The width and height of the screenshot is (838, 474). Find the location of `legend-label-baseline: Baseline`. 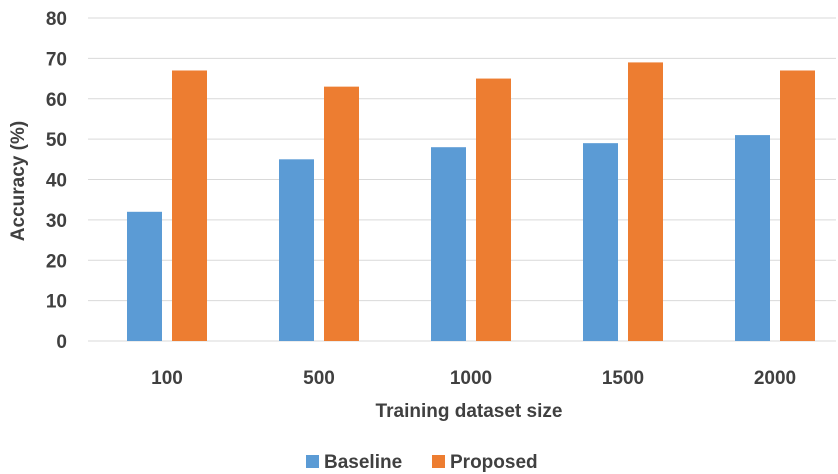

legend-label-baseline: Baseline is located at coordinates (363, 462).